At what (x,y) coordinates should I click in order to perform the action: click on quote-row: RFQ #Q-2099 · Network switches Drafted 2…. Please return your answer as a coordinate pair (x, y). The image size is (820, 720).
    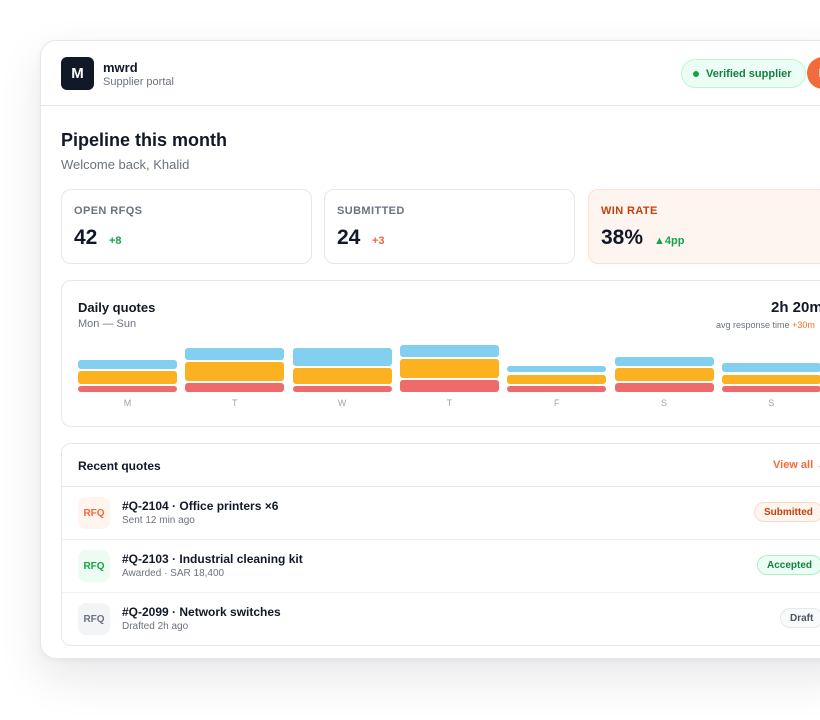
    Looking at the image, I should click on (441, 619).